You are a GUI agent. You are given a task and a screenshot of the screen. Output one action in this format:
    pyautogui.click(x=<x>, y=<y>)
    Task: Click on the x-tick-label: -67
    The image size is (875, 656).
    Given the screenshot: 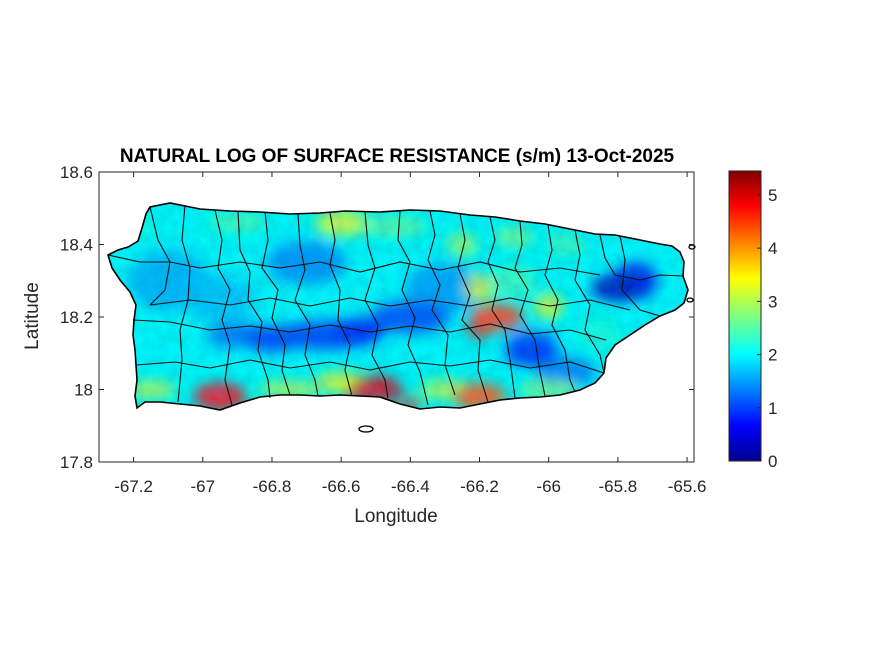 What is the action you would take?
    pyautogui.click(x=202, y=486)
    